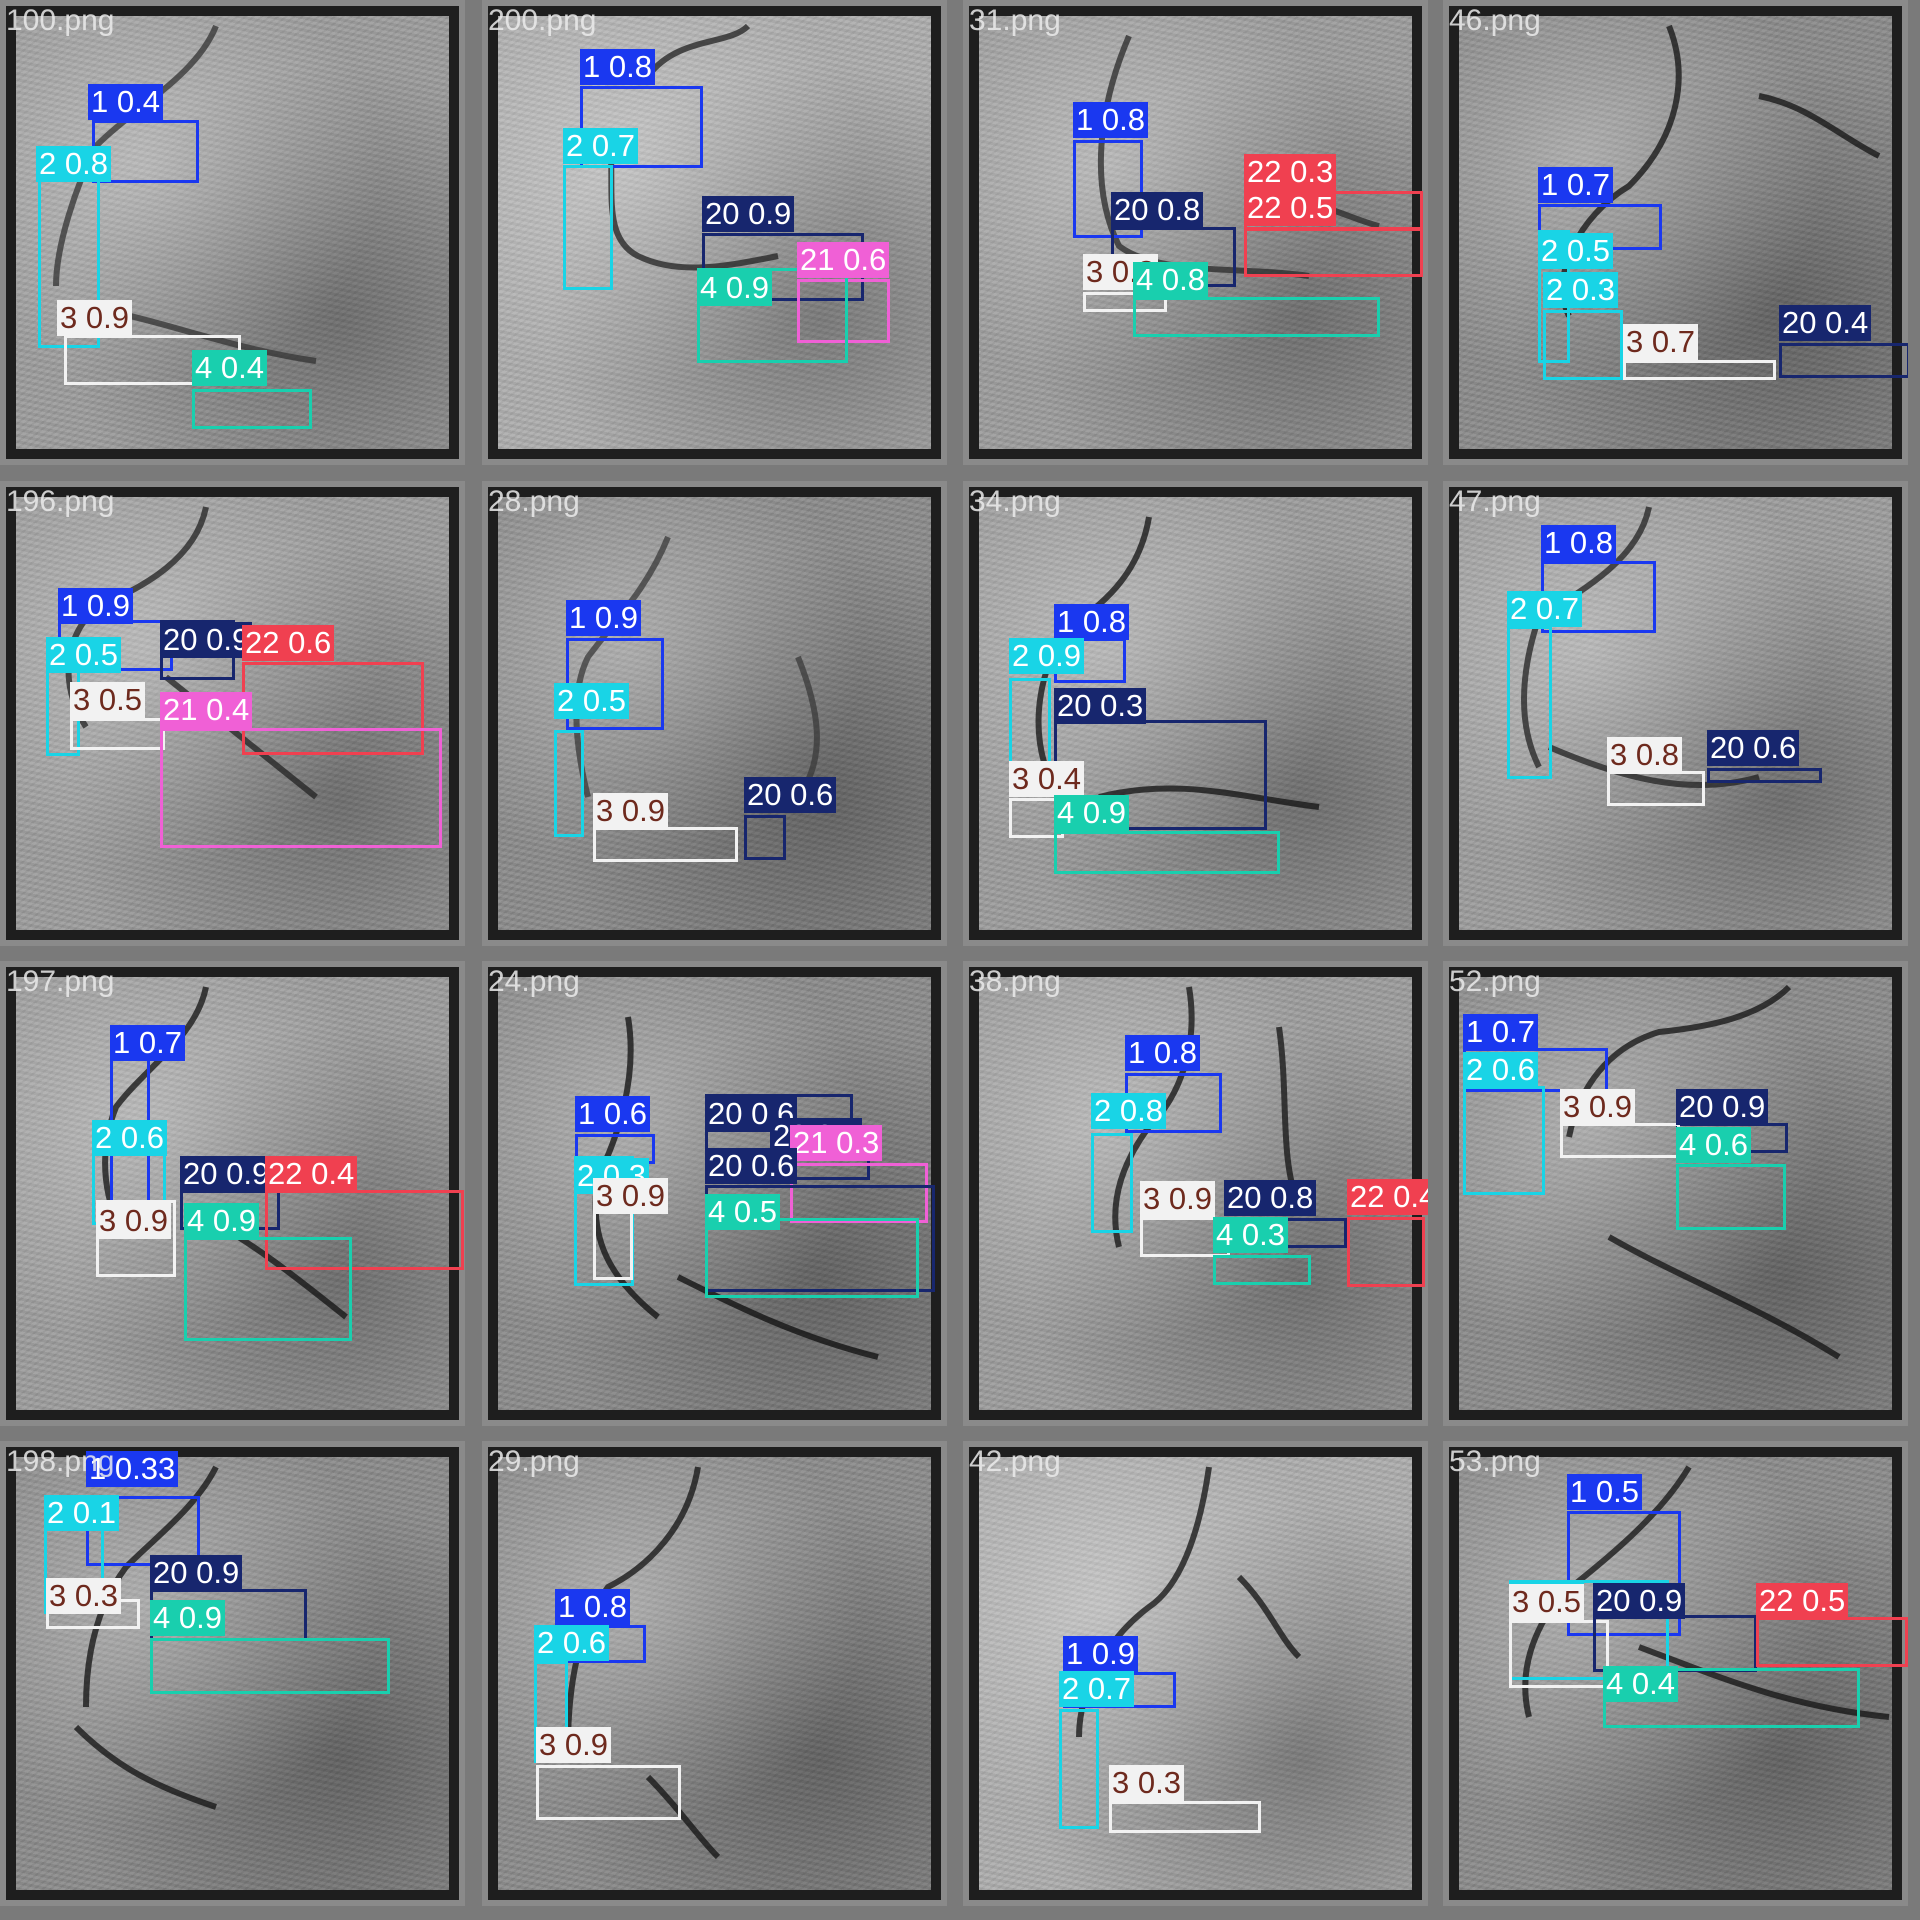 The image size is (1920, 1920). I want to click on detection-label: 1 0.33, so click(132, 1469).